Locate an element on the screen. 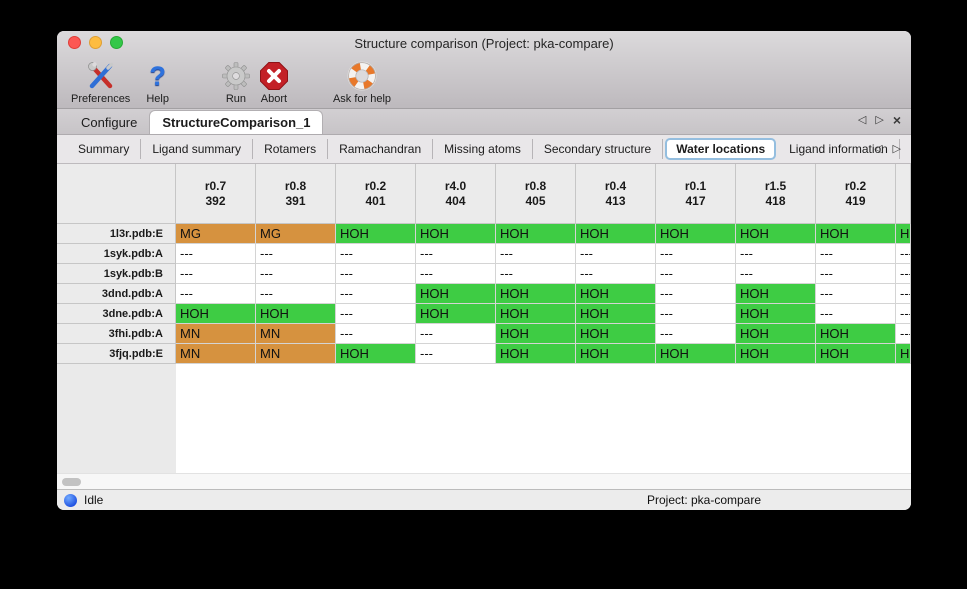 The height and width of the screenshot is (589, 967). row-label-3dne-pdb-A: 3dne.pdb:A is located at coordinates (116, 314).